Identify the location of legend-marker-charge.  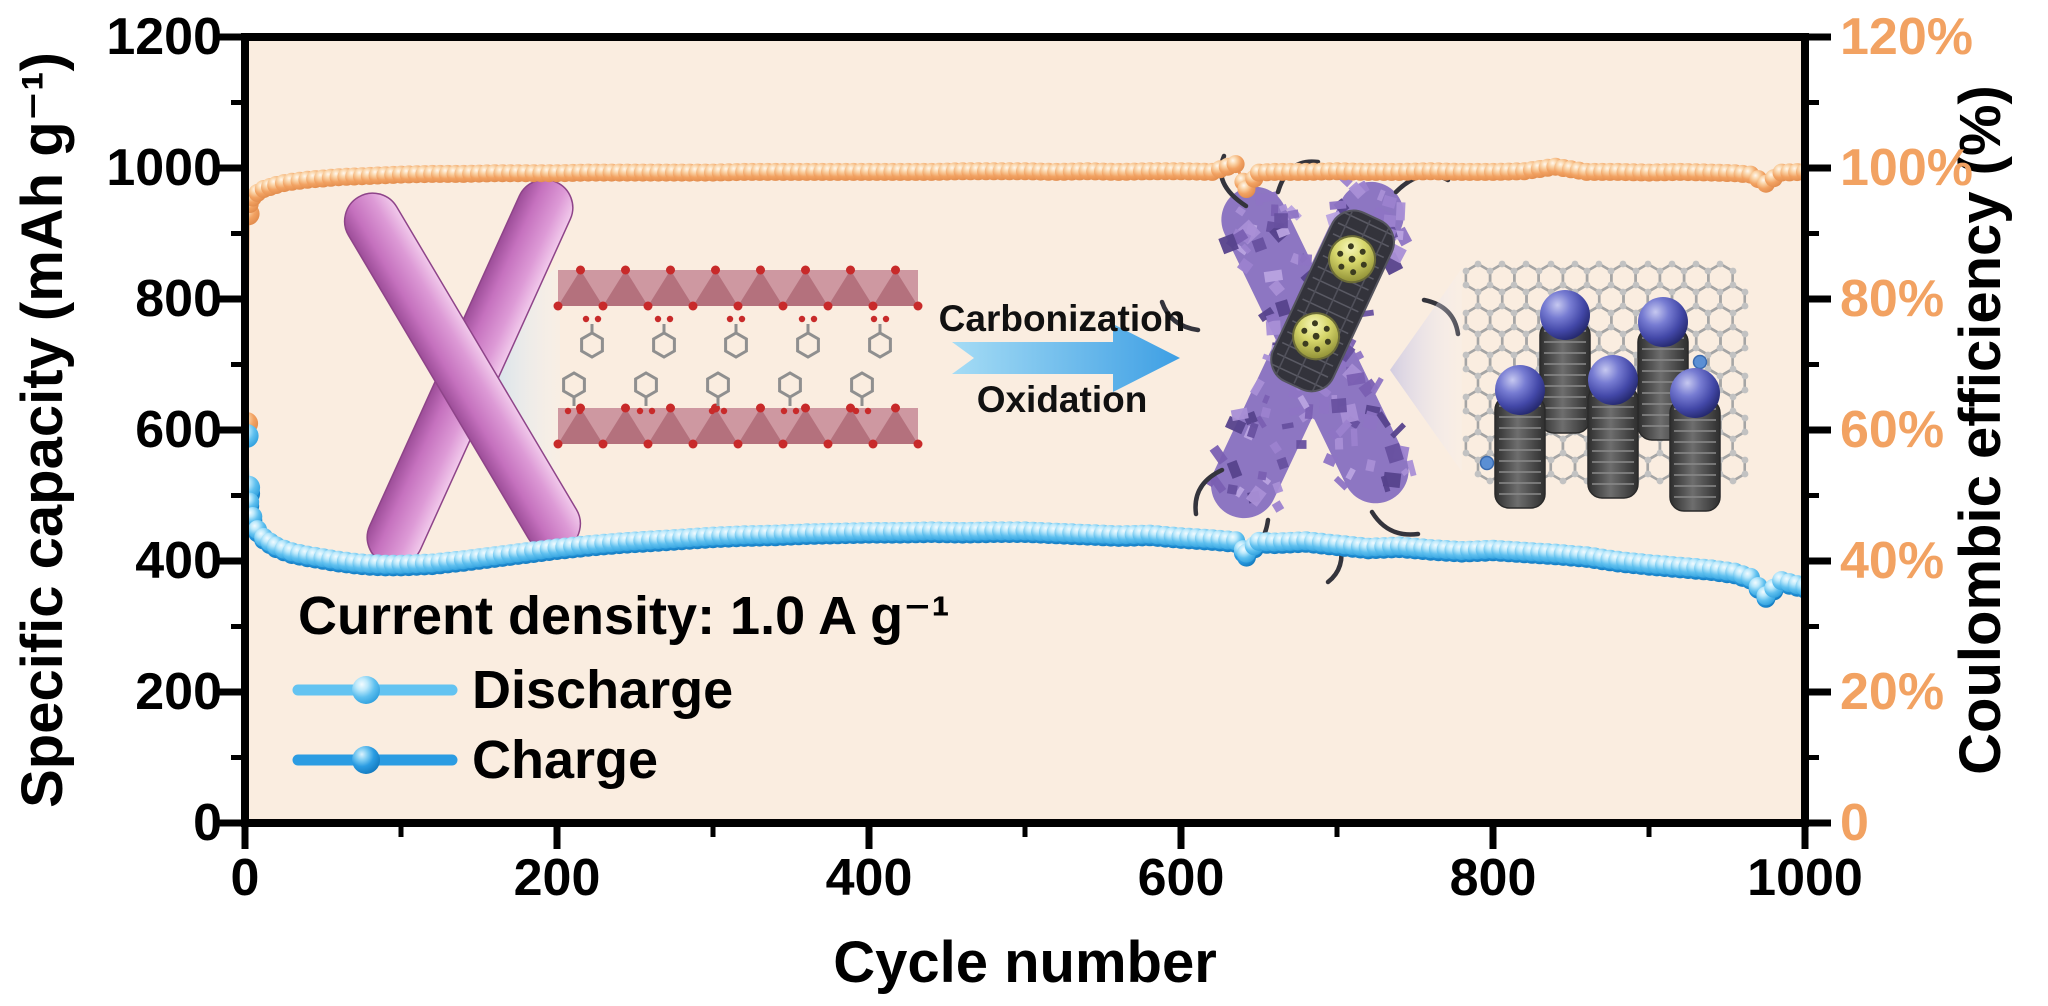
(366, 760).